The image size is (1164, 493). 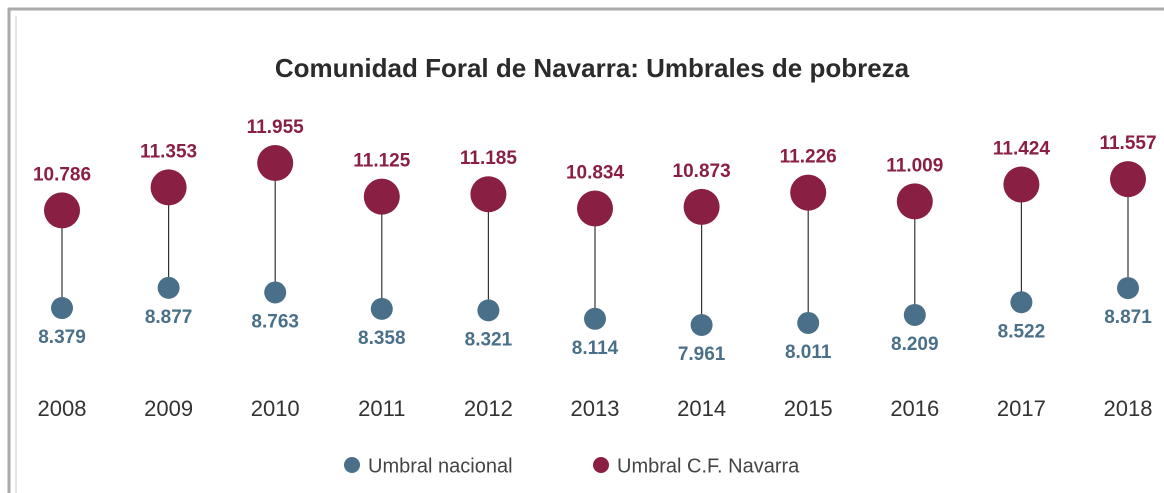 What do you see at coordinates (381, 161) in the screenshot?
I see `navarra-value-label: 11.125` at bounding box center [381, 161].